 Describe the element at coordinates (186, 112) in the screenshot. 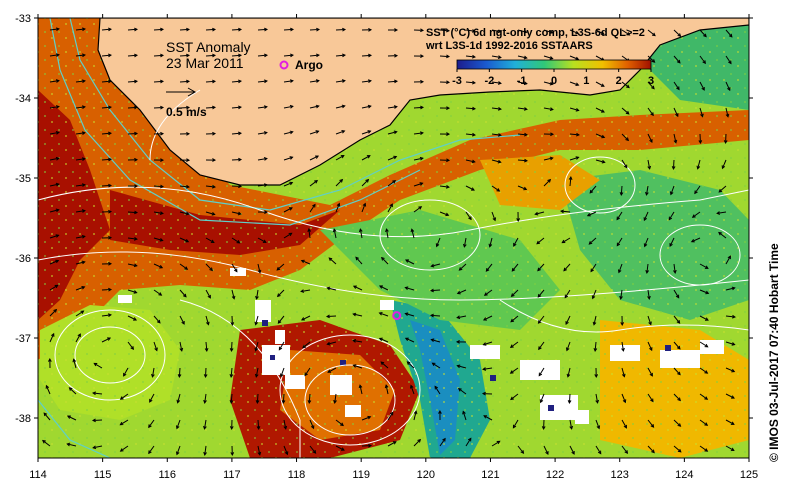

I see `scale-label: 0.5 m/s` at that location.